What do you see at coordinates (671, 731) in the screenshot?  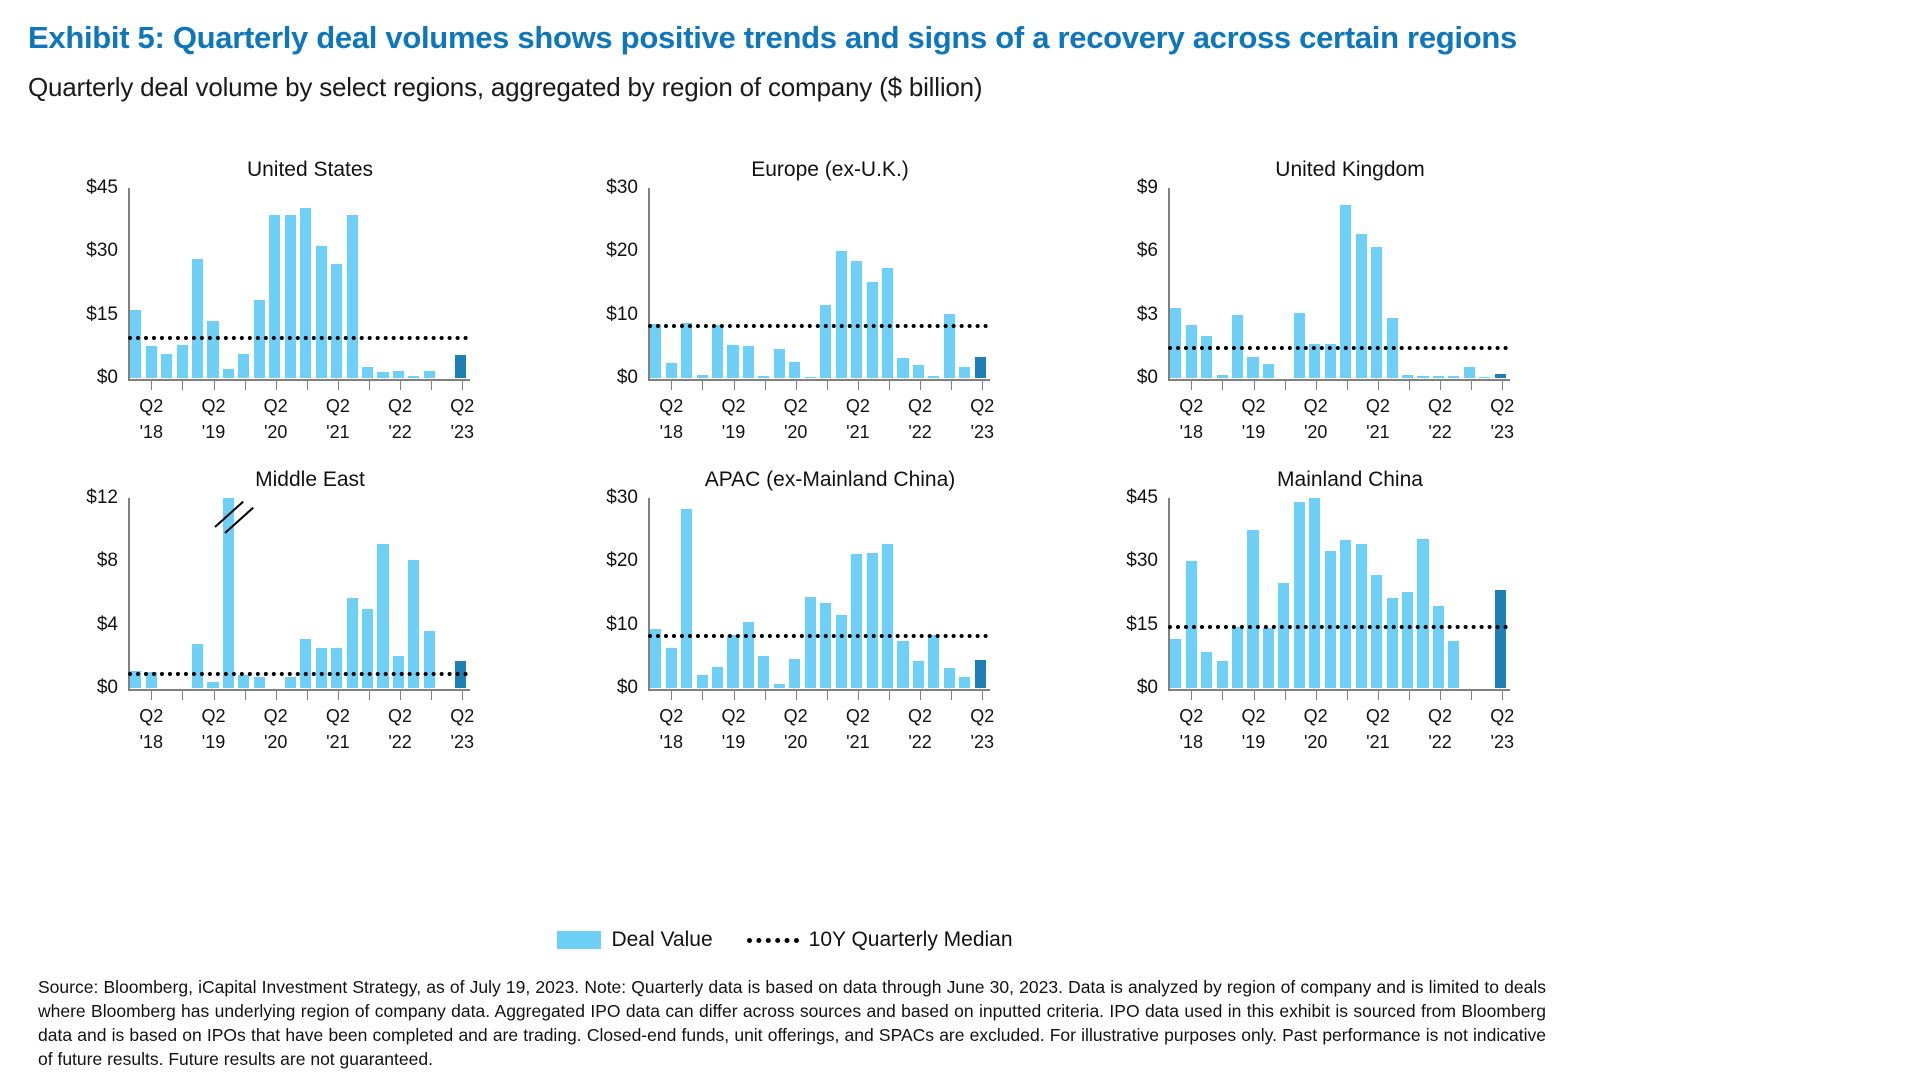 I see `x-axis-label-slot: Q2'18` at bounding box center [671, 731].